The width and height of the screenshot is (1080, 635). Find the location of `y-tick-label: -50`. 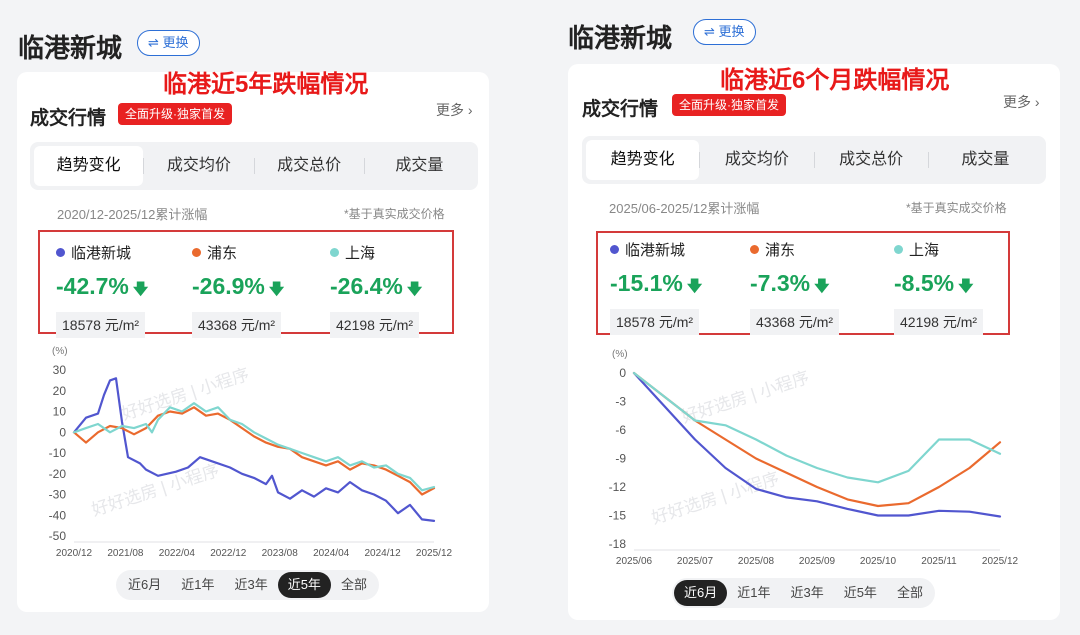

y-tick-label: -50 is located at coordinates (58, 536).